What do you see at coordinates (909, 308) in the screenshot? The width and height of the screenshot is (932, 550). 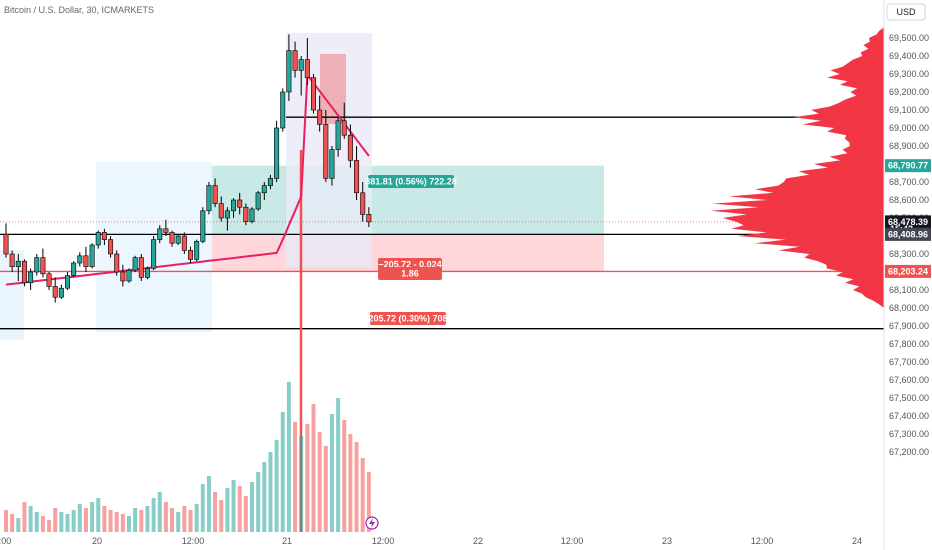 I see `y-tick-label: 68,000.00` at bounding box center [909, 308].